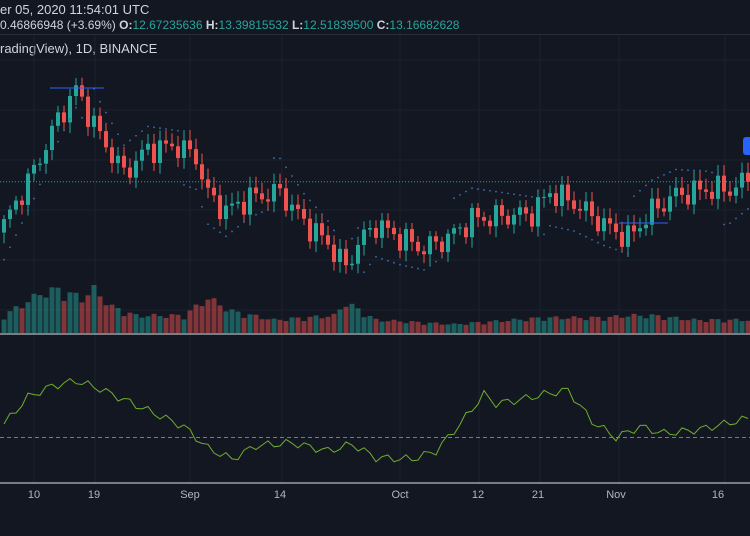 The height and width of the screenshot is (536, 750). I want to click on x-tick-label: 16, so click(718, 495).